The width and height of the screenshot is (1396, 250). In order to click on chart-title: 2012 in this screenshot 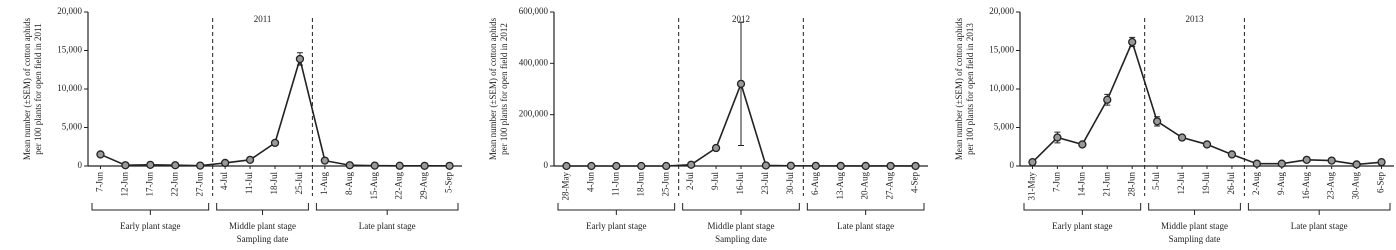, I will do `click(741, 19)`.